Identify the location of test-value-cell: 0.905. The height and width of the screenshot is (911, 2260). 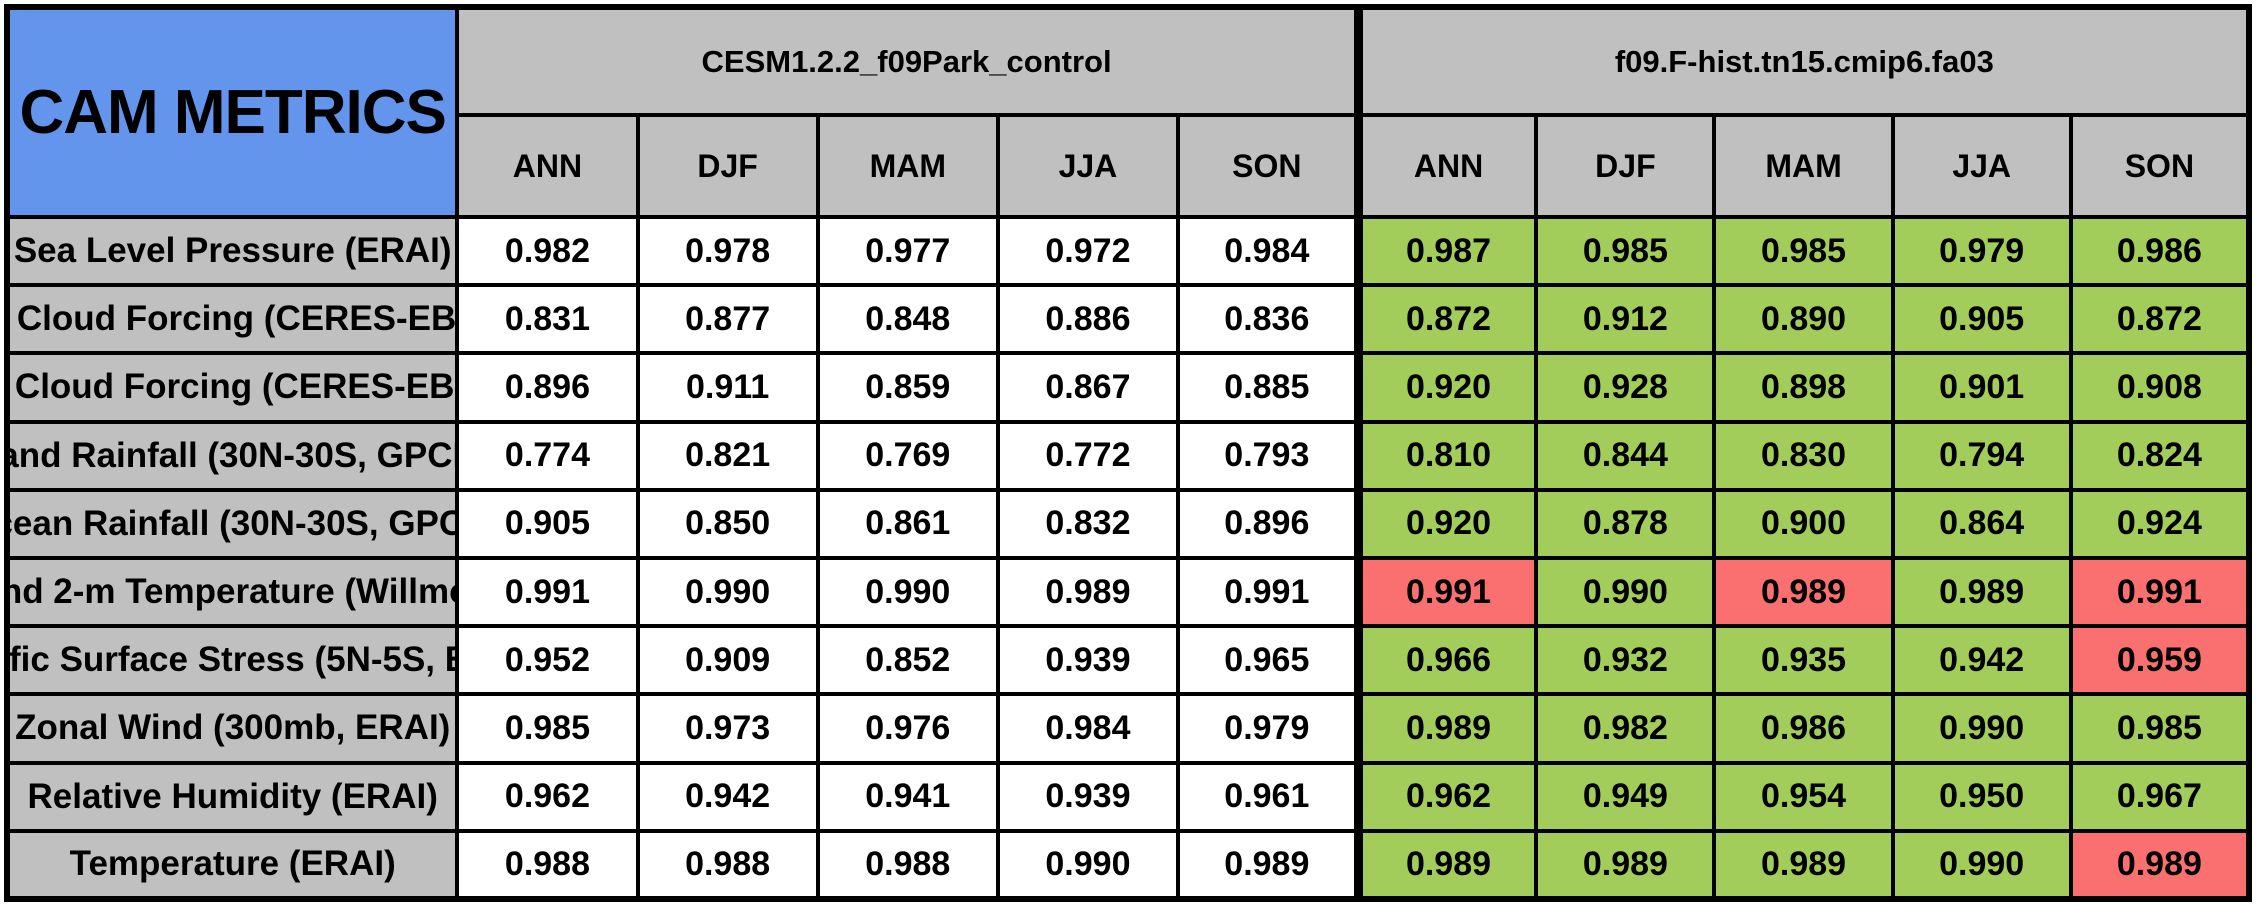
(1981, 319).